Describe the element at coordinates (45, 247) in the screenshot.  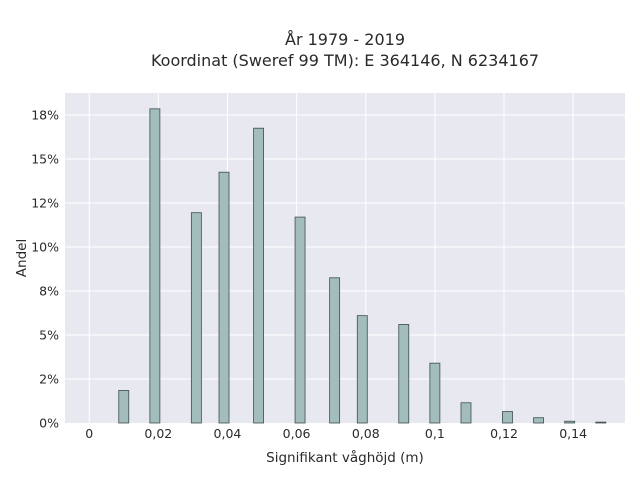
I see `y-tick-label: 10%` at that location.